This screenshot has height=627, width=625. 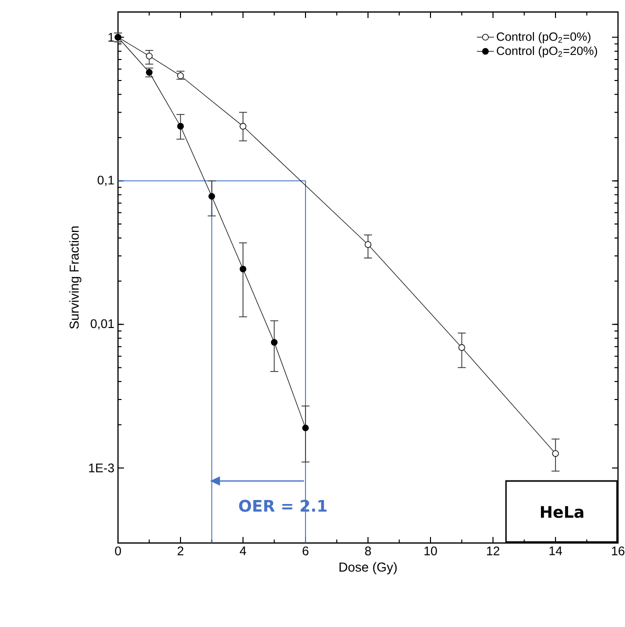 I want to click on x-tick-label: 12, so click(x=493, y=551).